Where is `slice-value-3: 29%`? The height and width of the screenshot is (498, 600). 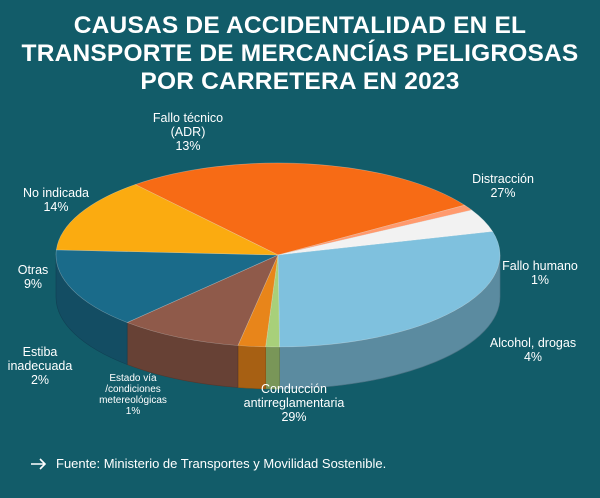
slice-value-3: 29% is located at coordinates (293, 417).